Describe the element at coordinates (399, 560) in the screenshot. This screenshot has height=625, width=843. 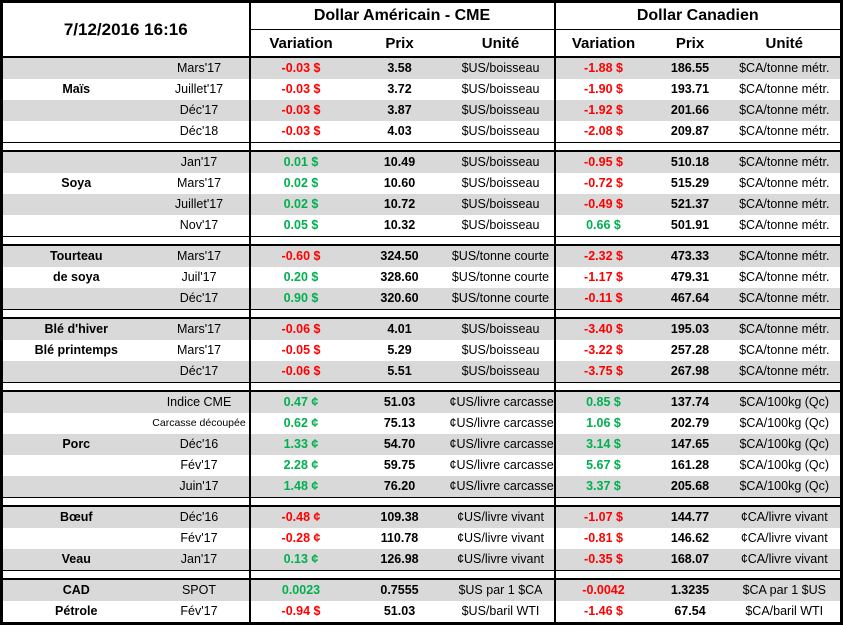
I see `usd-price-value: 126.98` at that location.